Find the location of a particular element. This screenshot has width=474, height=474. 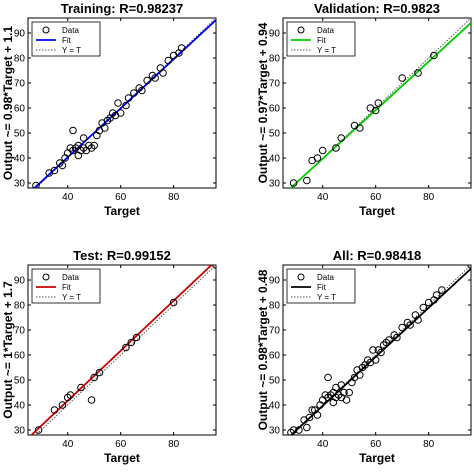

identity-line is located at coordinates (125, 350).